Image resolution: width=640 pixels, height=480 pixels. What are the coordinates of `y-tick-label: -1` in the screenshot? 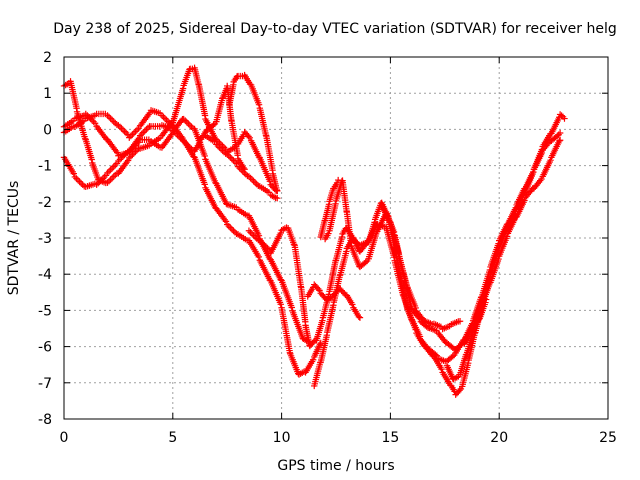 It's located at (45, 167).